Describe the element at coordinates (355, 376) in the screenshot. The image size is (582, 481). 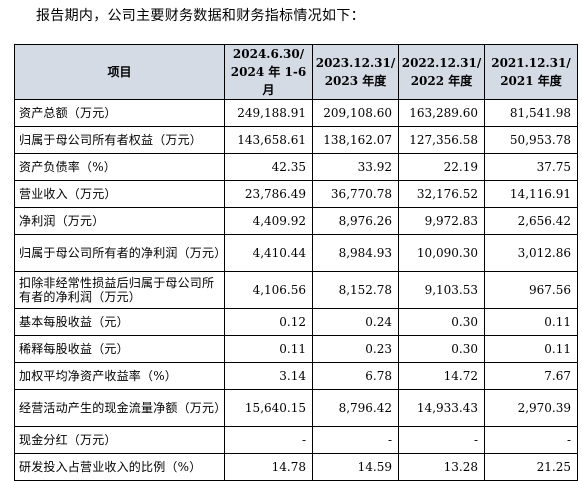
I see `cell-value: 6.78` at that location.